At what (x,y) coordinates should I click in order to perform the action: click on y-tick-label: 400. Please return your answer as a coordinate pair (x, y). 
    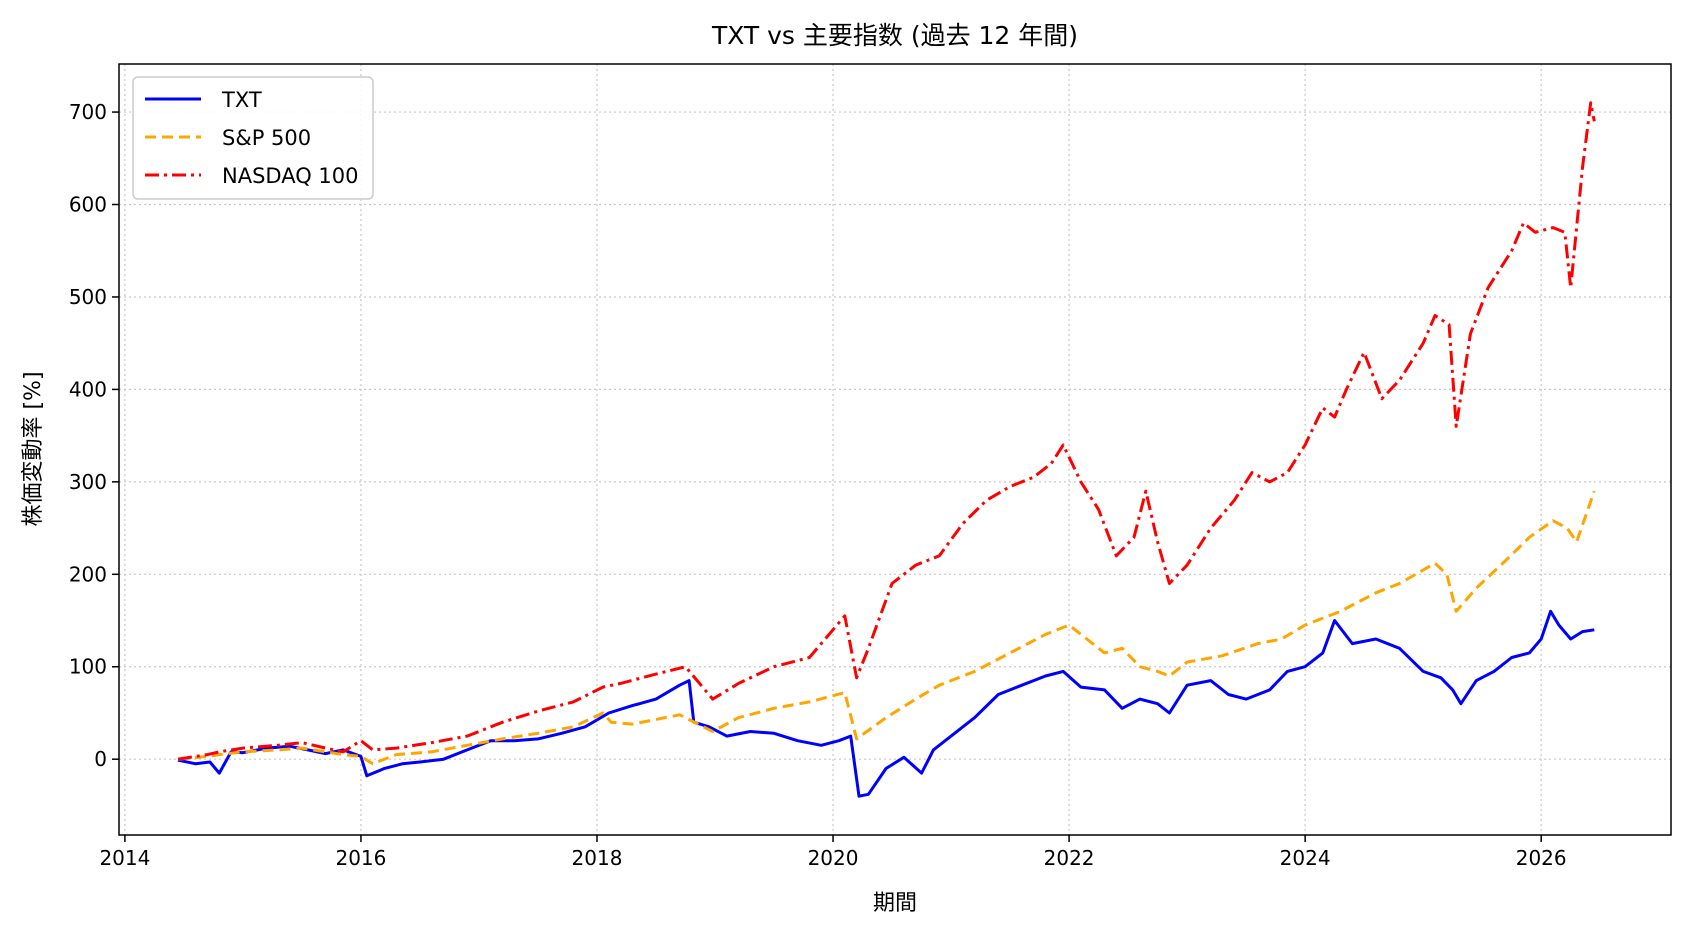
    Looking at the image, I should click on (88, 389).